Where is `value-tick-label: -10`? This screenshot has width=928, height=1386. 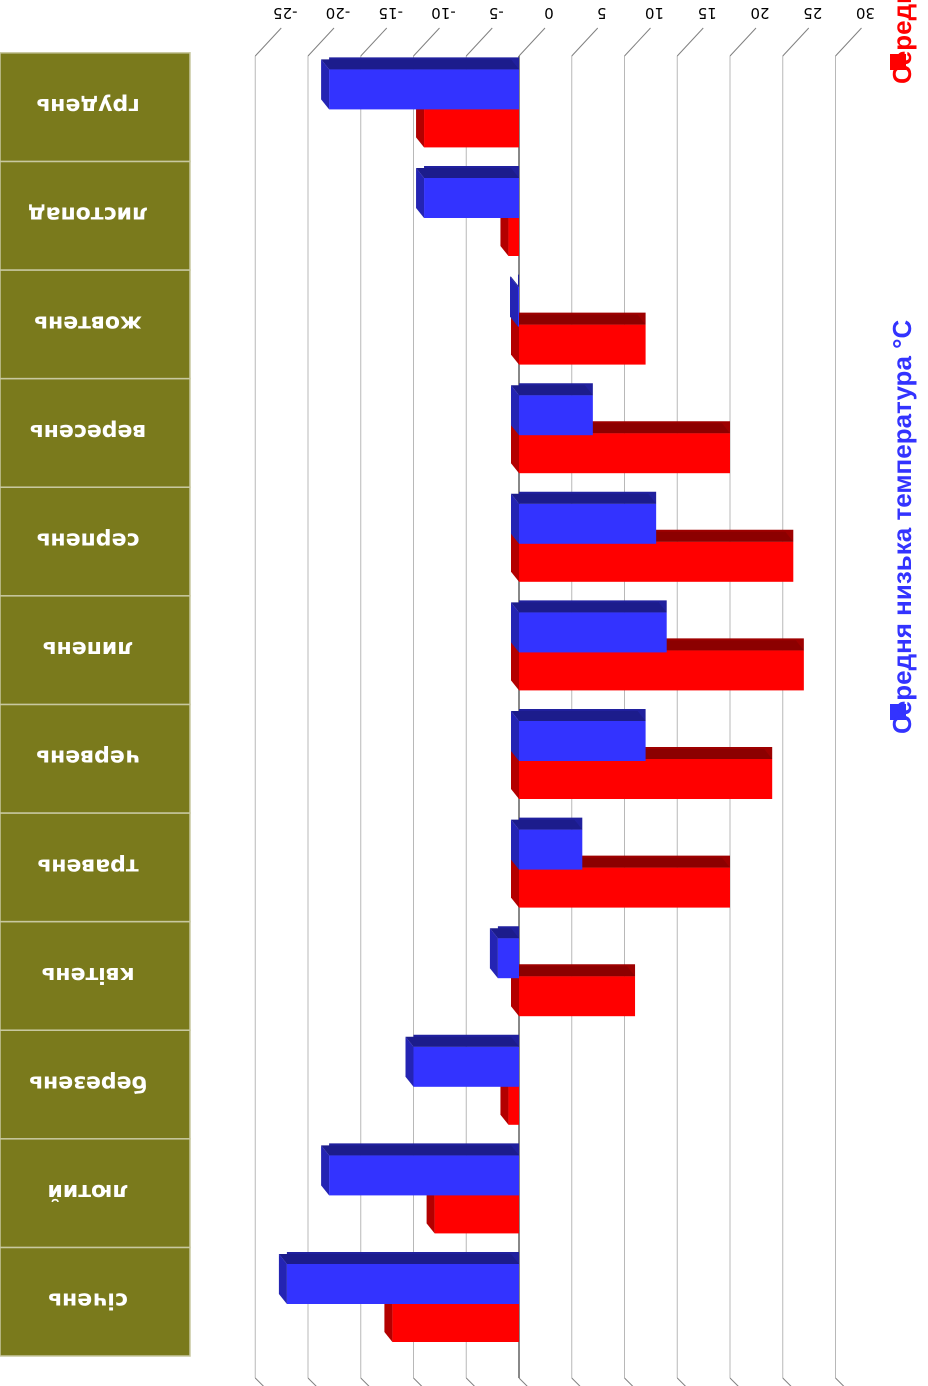 value-tick-label: -10 is located at coordinates (443, 13).